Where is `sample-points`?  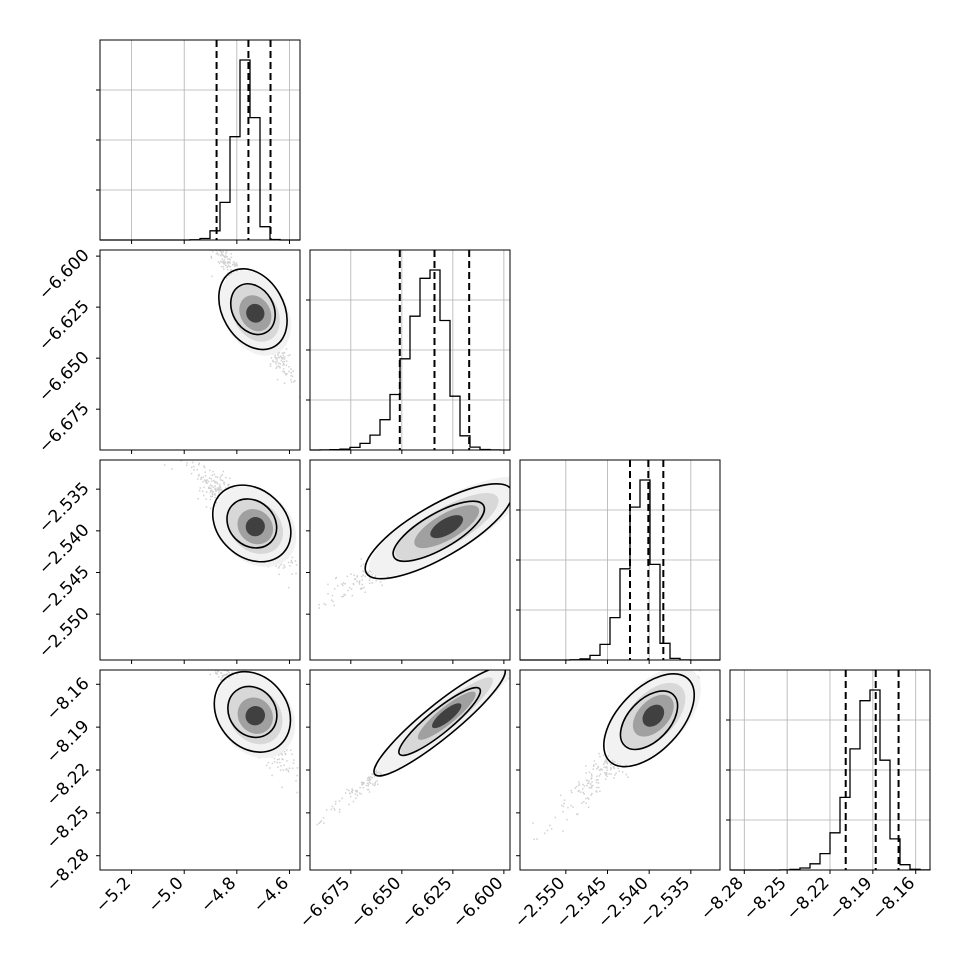
sample-points is located at coordinates (254, 326).